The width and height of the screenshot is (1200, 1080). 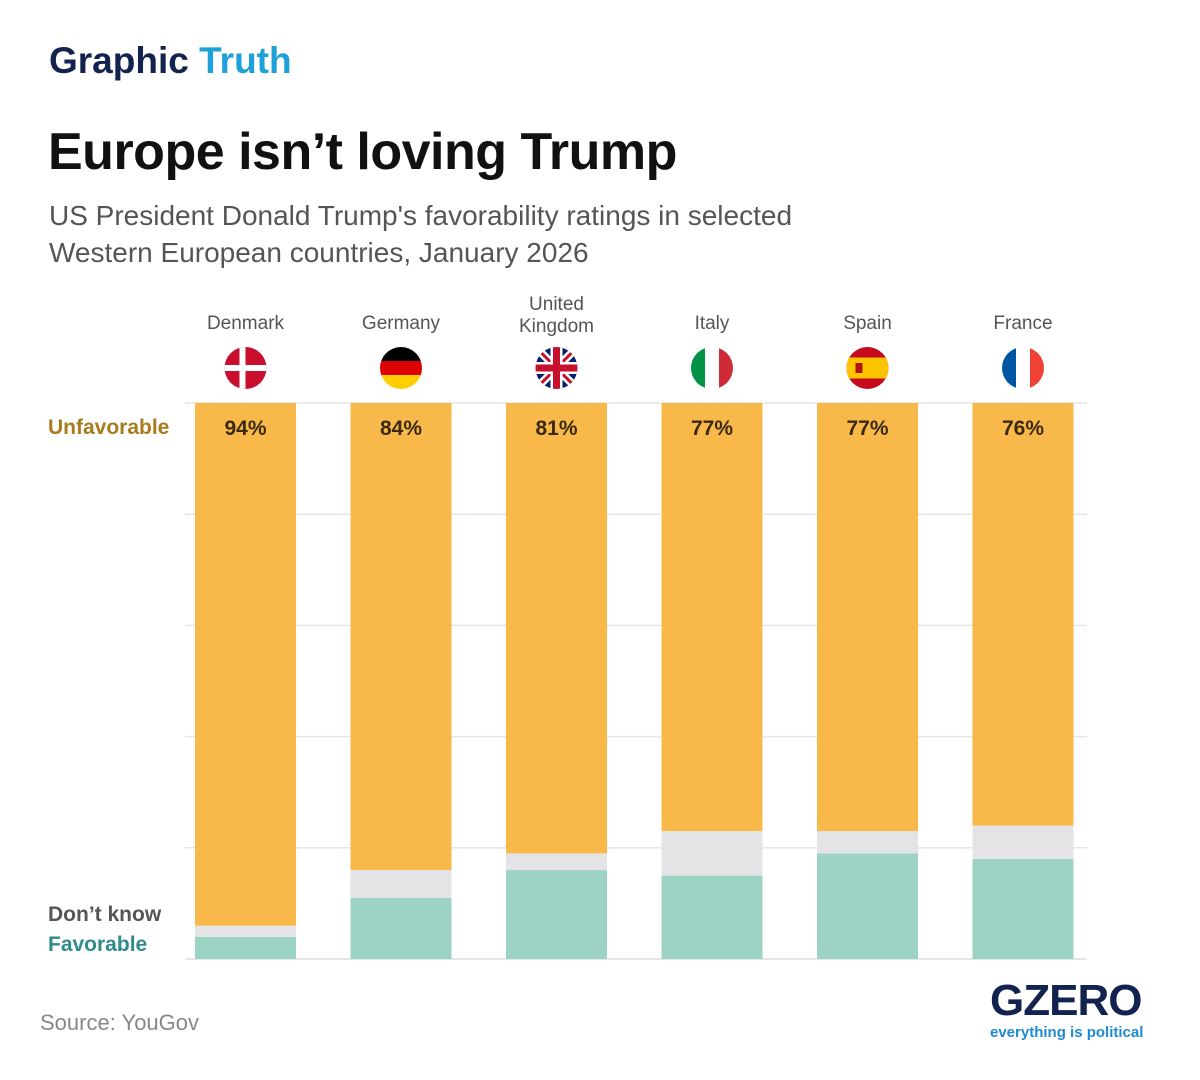 I want to click on category-label: Kingdom, so click(x=556, y=326).